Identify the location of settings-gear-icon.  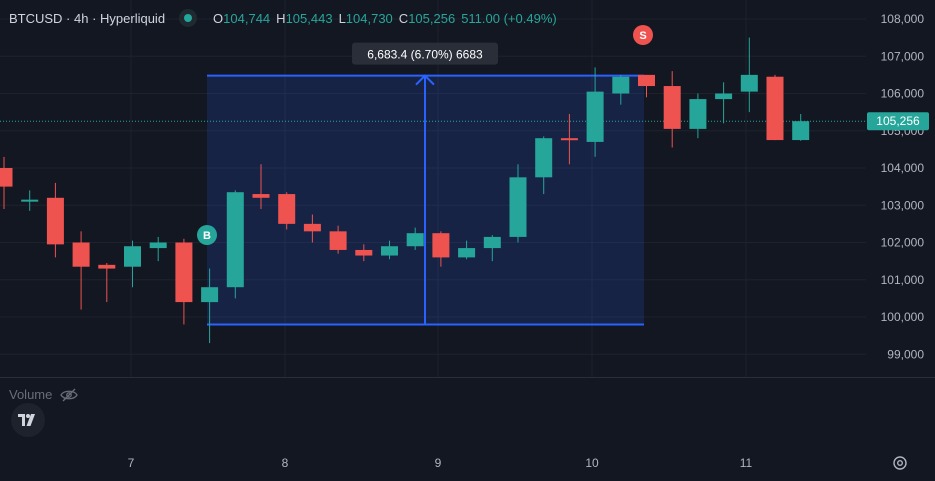
(900, 463).